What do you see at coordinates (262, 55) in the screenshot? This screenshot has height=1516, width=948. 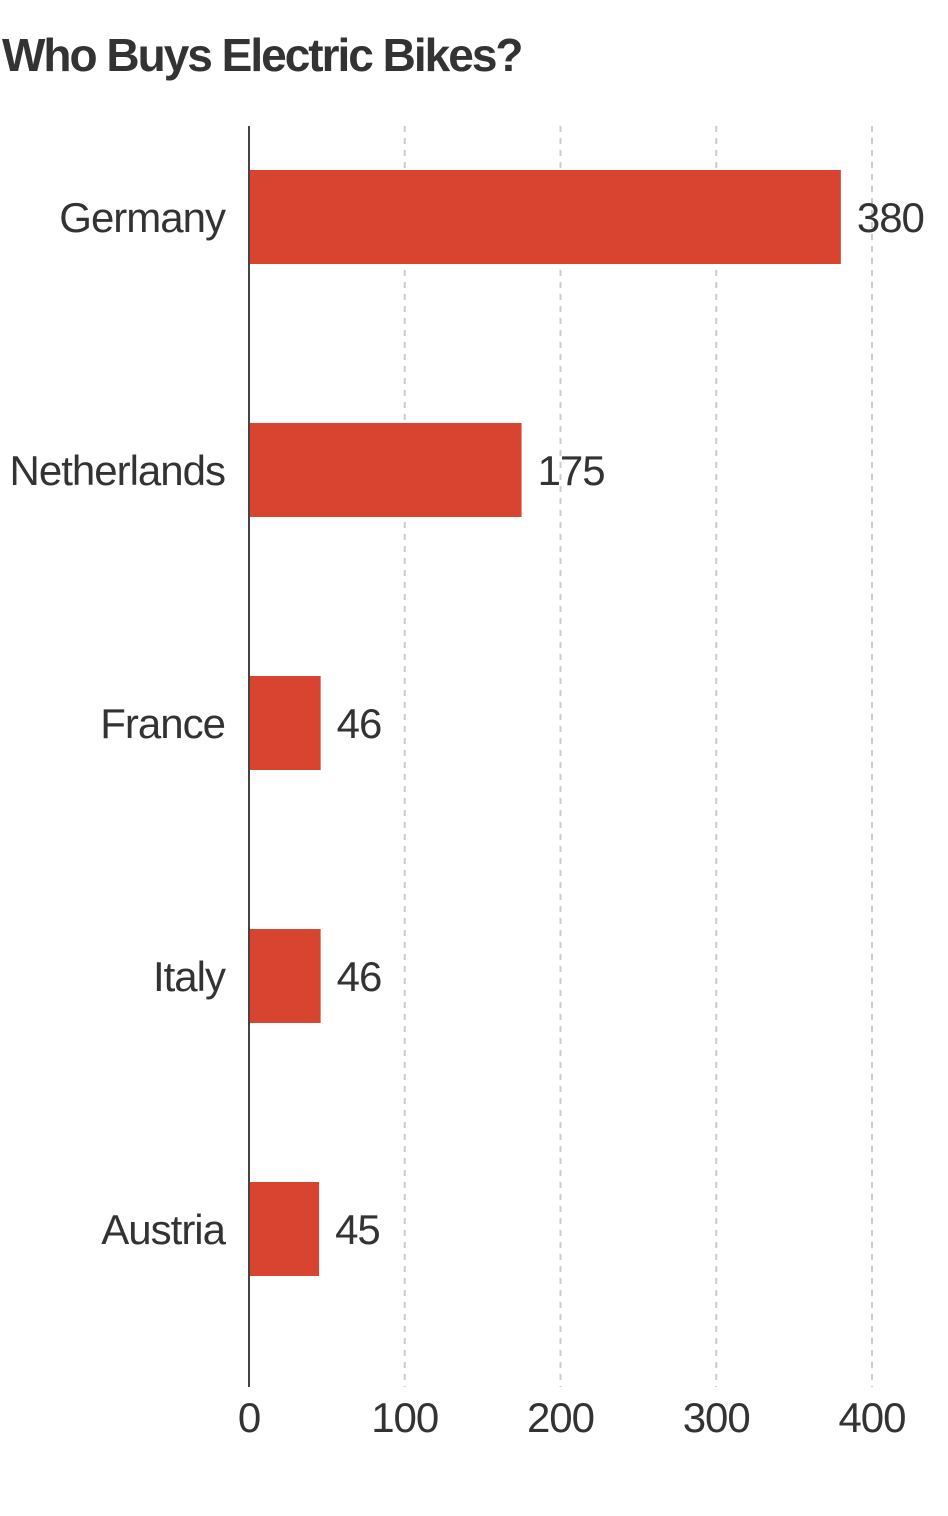 I see `chart-title: Who Buys Electric Bikes?` at bounding box center [262, 55].